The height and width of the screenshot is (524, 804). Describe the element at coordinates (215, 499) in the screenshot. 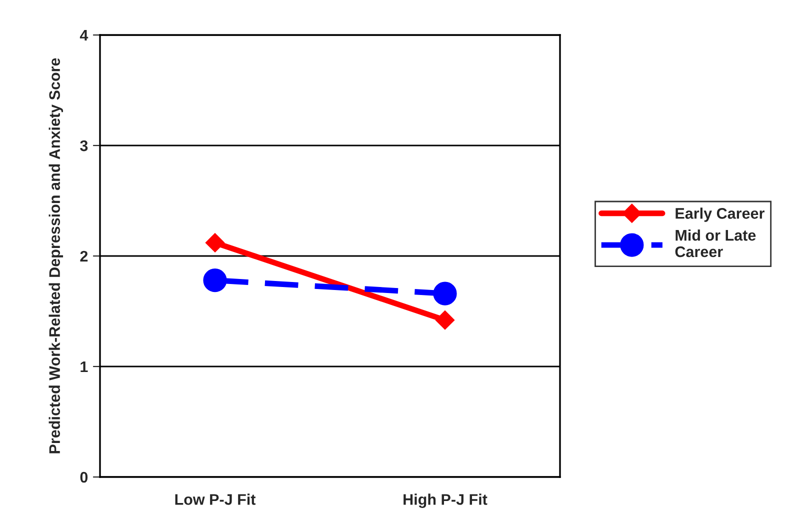

I see `x-tick-label: Low P-J Fit` at that location.